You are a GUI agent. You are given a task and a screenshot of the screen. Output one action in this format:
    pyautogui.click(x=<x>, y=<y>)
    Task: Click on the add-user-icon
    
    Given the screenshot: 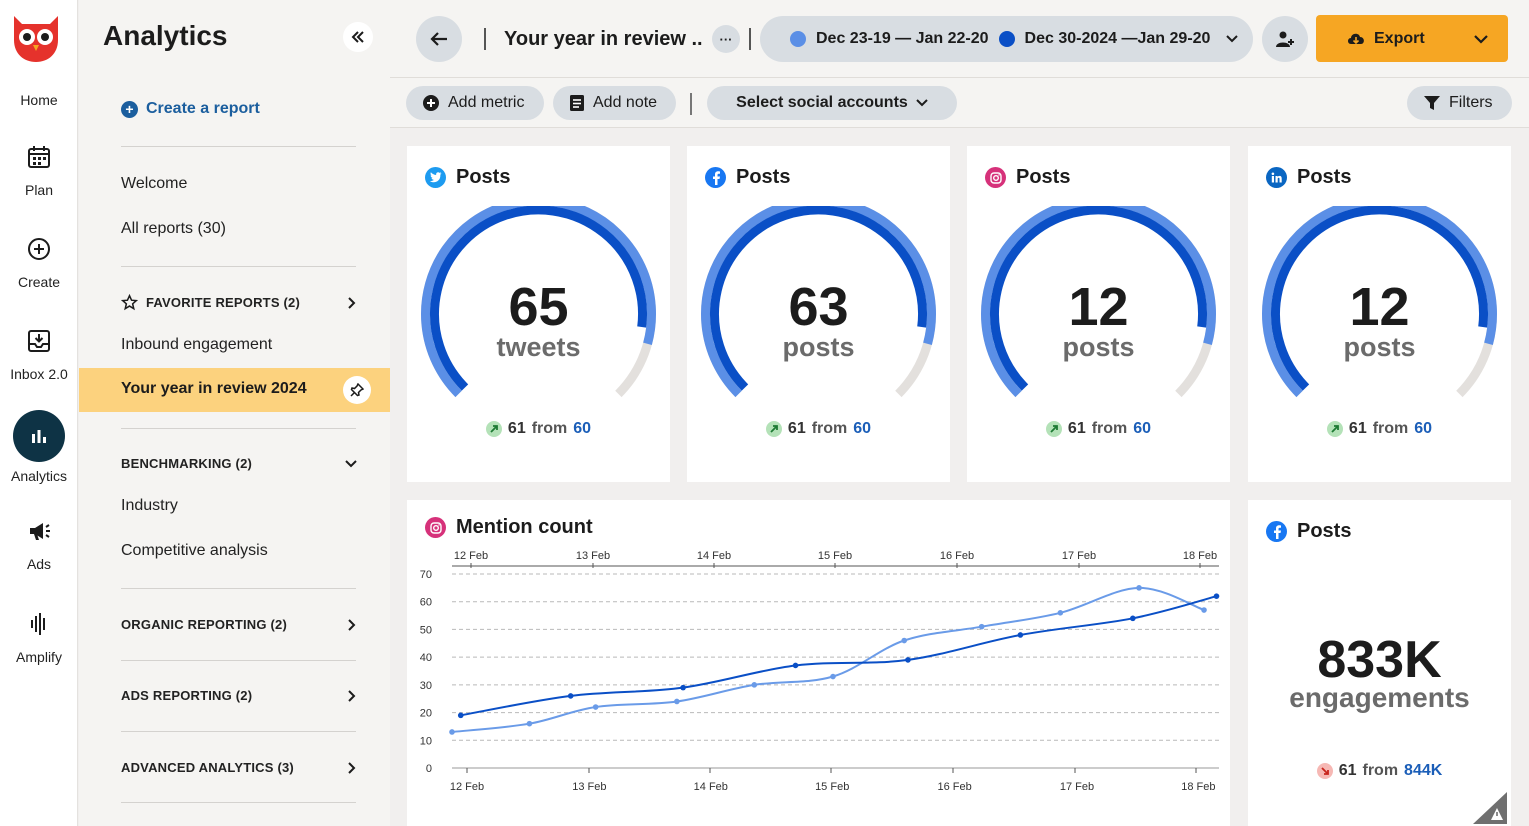 What is the action you would take?
    pyautogui.click(x=1285, y=39)
    